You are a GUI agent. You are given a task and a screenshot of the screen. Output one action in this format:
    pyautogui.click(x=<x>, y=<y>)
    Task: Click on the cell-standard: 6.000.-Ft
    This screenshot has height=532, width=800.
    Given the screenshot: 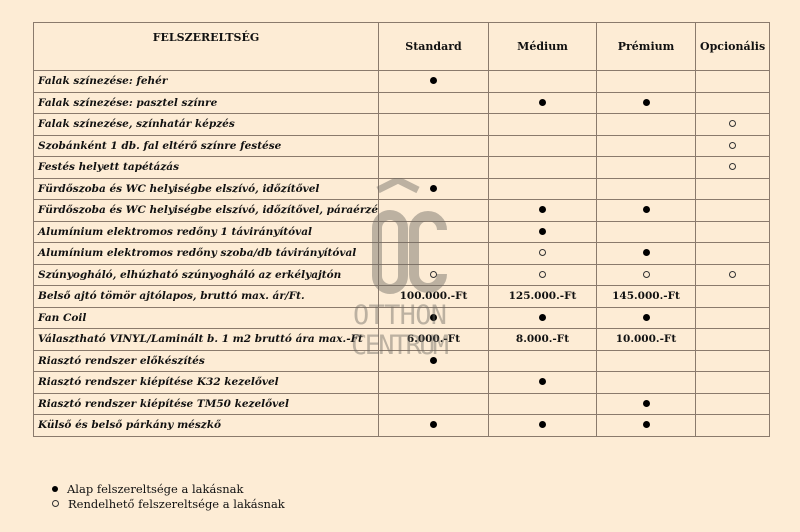 What is the action you would take?
    pyautogui.click(x=433, y=339)
    